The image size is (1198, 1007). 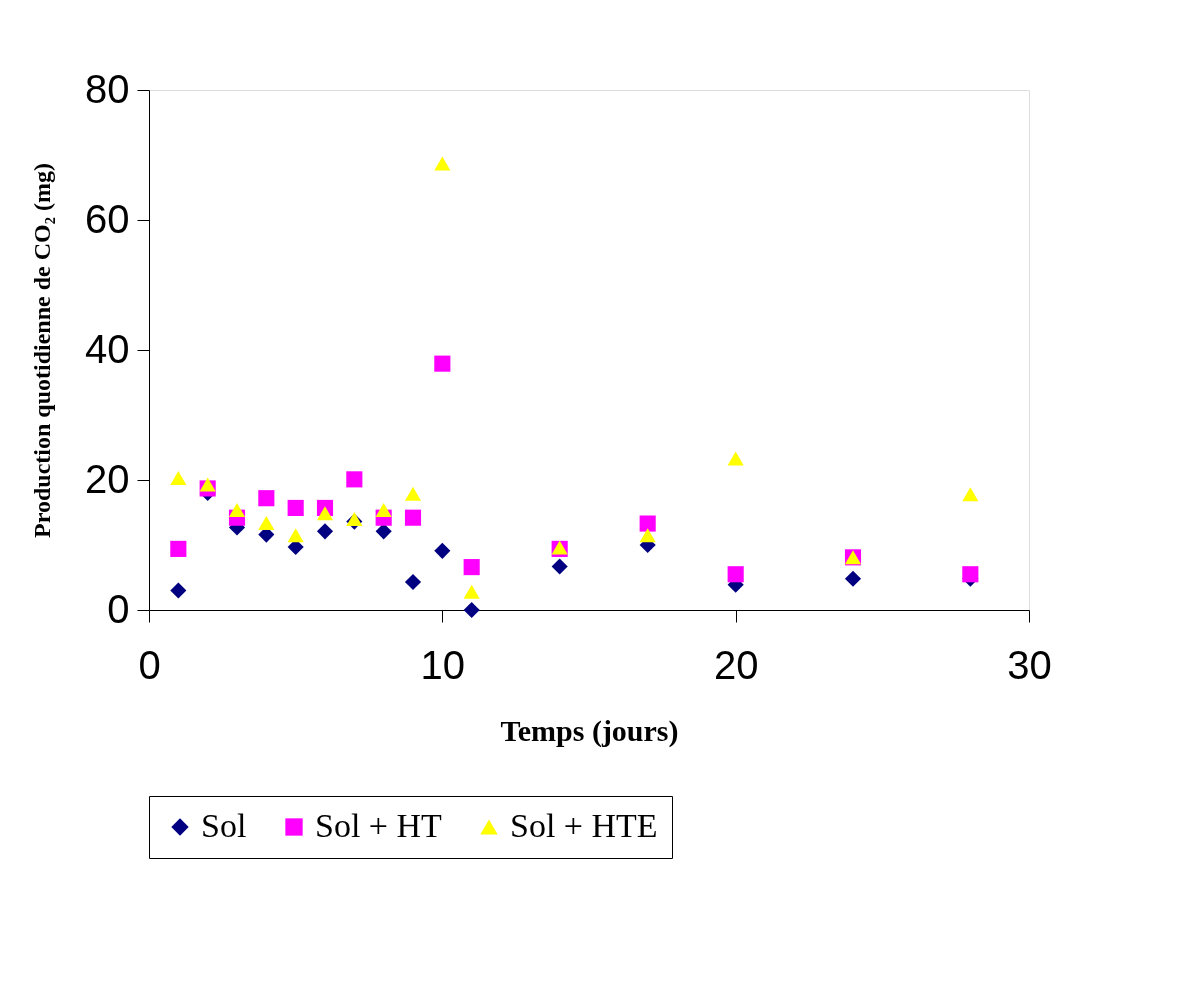 What do you see at coordinates (1029, 664) in the screenshot?
I see `x-tick-label: 30` at bounding box center [1029, 664].